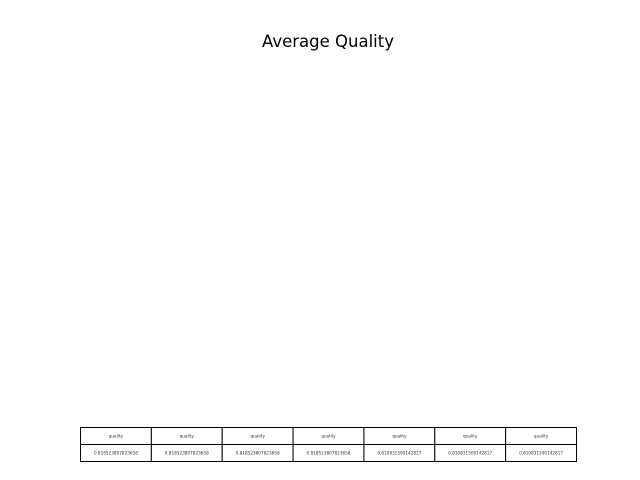 The image size is (640, 480). I want to click on chart-title: Average Quality, so click(328, 41).